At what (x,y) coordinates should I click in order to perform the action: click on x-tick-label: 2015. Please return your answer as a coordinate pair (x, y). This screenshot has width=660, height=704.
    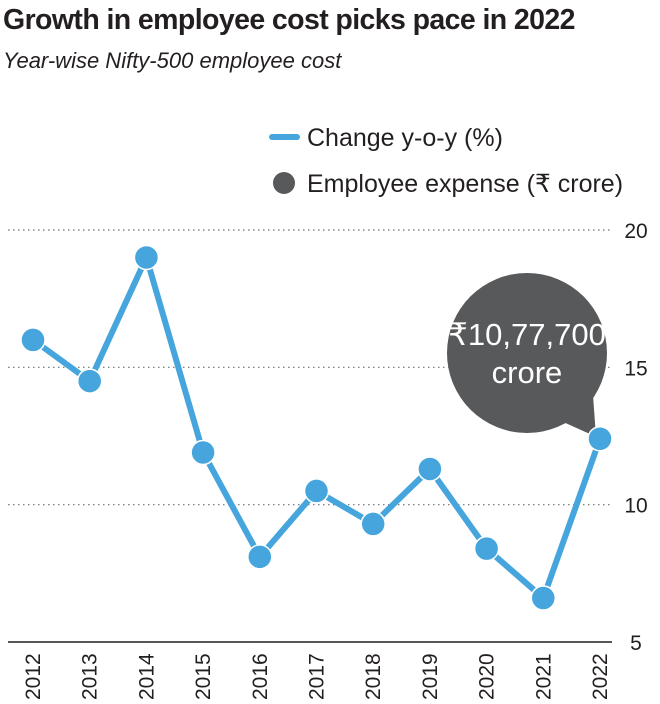
    Looking at the image, I should click on (203, 676).